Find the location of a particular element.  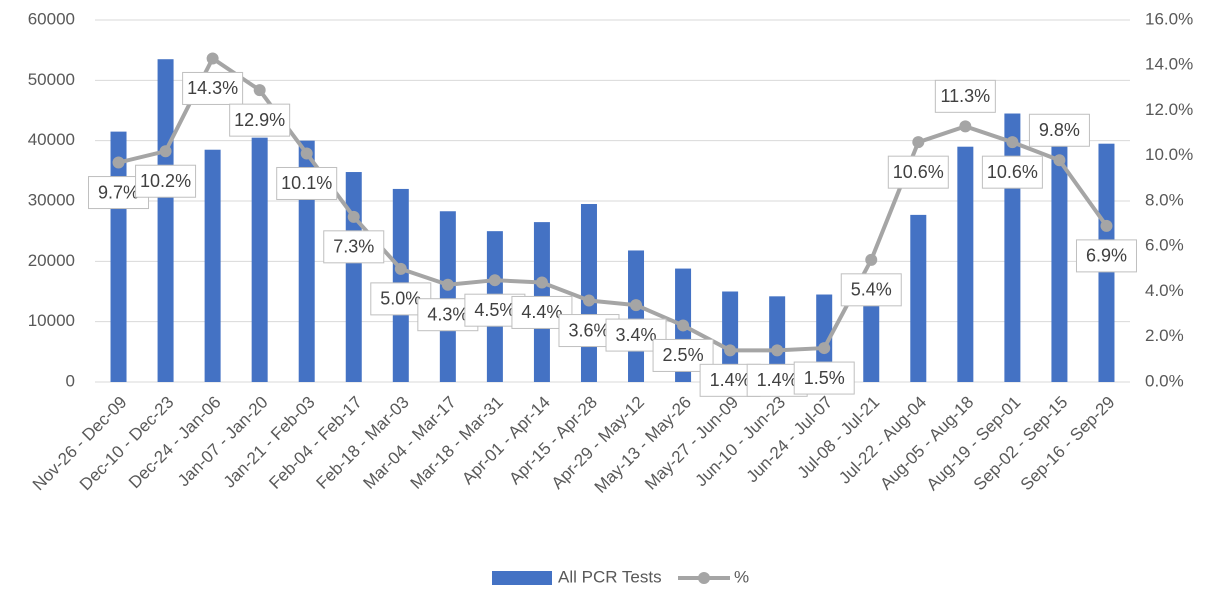

y-tick-label: 10000 is located at coordinates (51, 320).